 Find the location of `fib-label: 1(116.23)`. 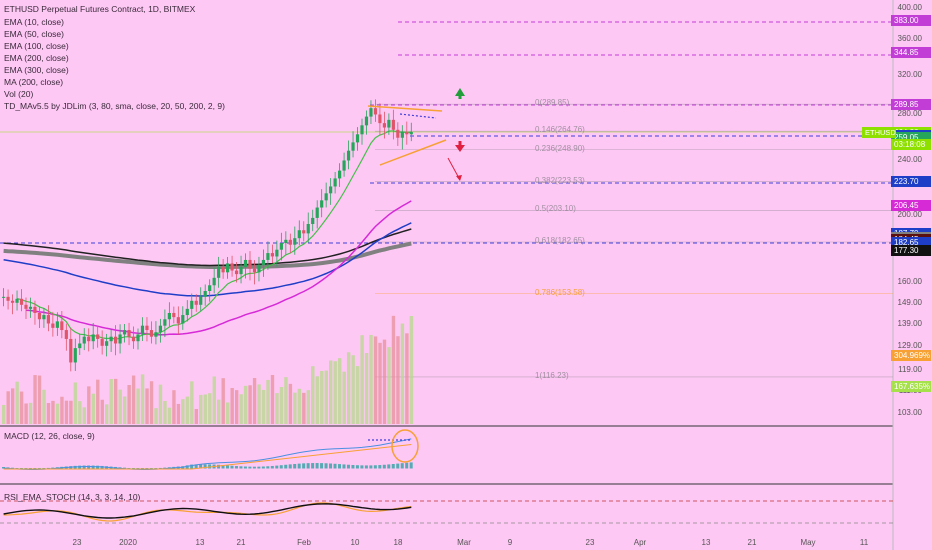

fib-label: 1(116.23) is located at coordinates (552, 375).